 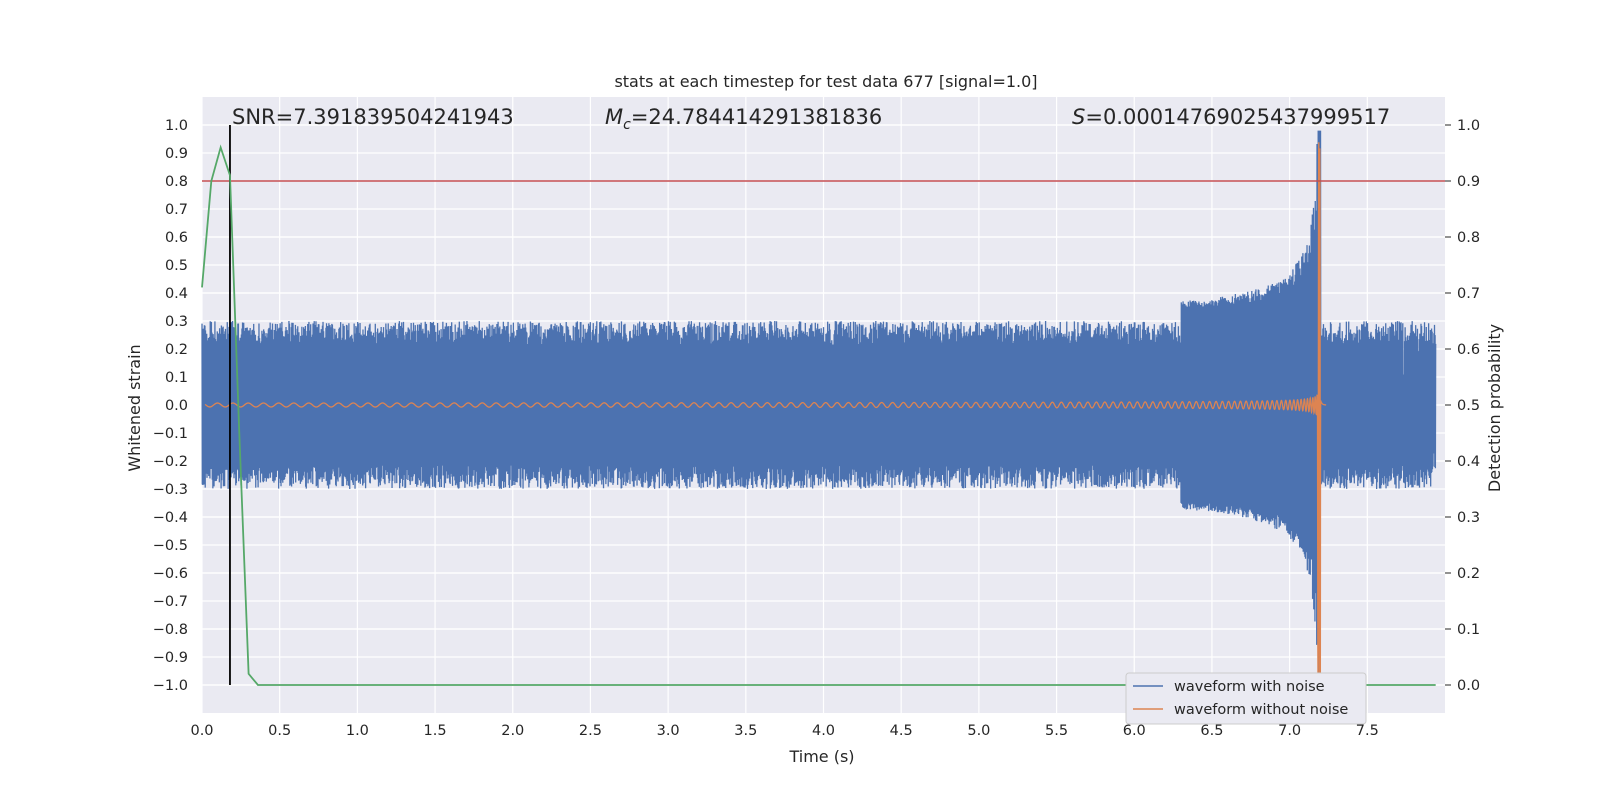 What do you see at coordinates (1211, 731) in the screenshot?
I see `x-tick-label: 6.5` at bounding box center [1211, 731].